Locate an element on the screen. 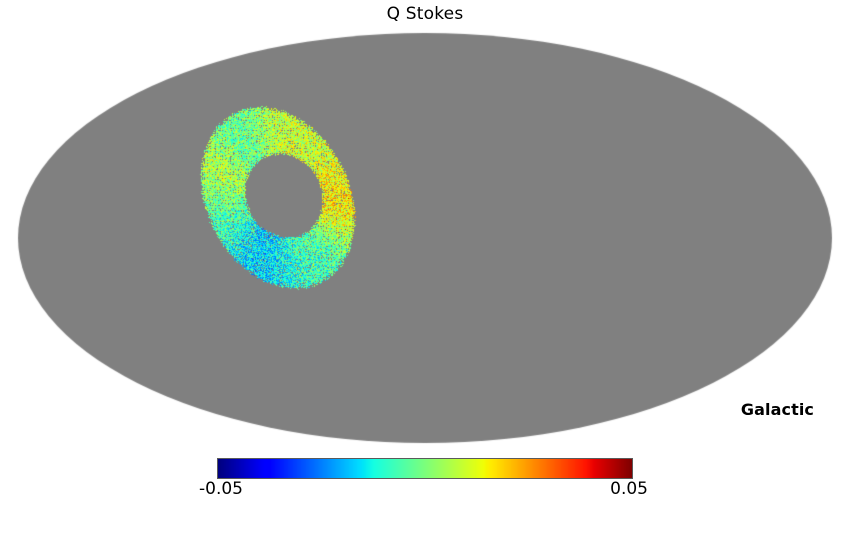 The width and height of the screenshot is (850, 540). colorbar is located at coordinates (425, 468).